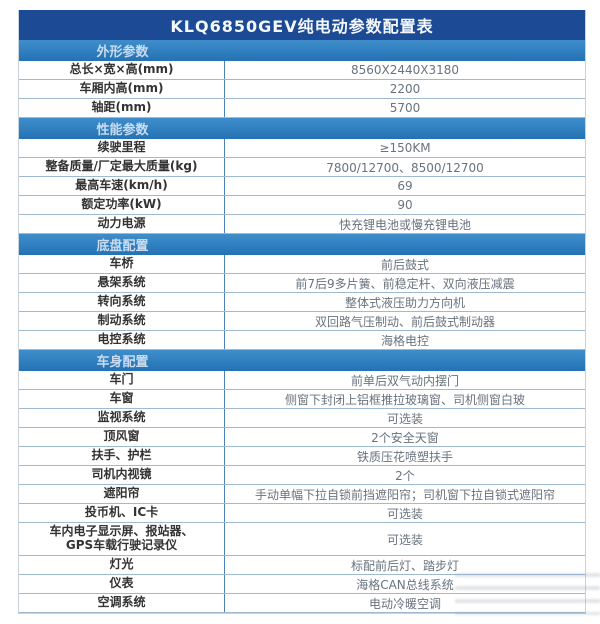  Describe the element at coordinates (302, 186) in the screenshot. I see `spec-row: 最高车速(km/h) 69` at that location.